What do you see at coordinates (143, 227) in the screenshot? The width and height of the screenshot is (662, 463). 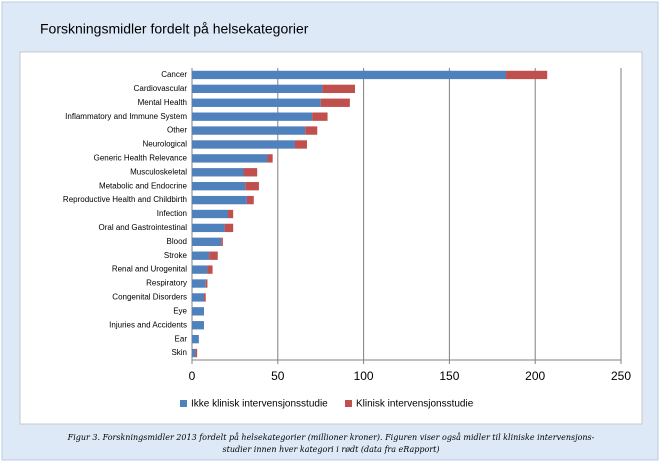 I see `y-tick-label: Oral and Gastrointestinal` at bounding box center [143, 227].